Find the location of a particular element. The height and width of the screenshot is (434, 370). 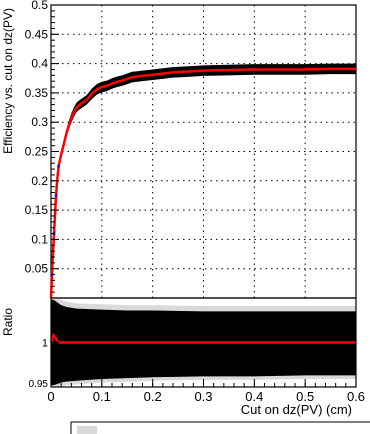

efficiency-y-tick-label-5: 0.3 is located at coordinates (39, 122).